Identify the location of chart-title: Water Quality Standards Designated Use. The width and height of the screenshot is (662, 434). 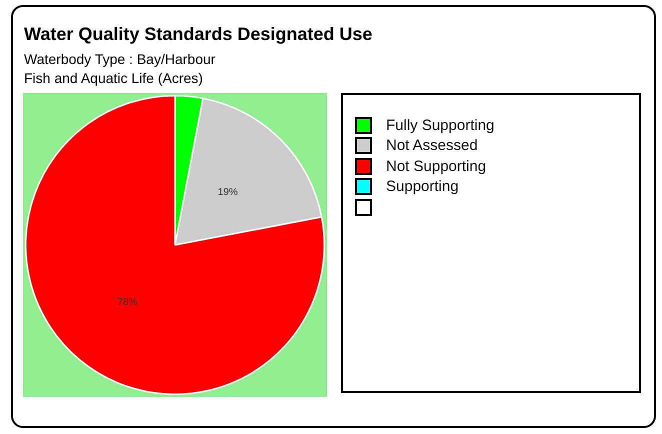
(198, 34).